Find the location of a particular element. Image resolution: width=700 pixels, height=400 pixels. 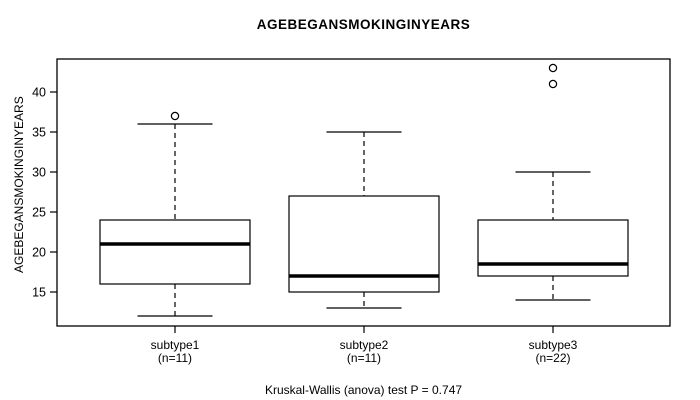

group-count: (n=22) is located at coordinates (553, 358).